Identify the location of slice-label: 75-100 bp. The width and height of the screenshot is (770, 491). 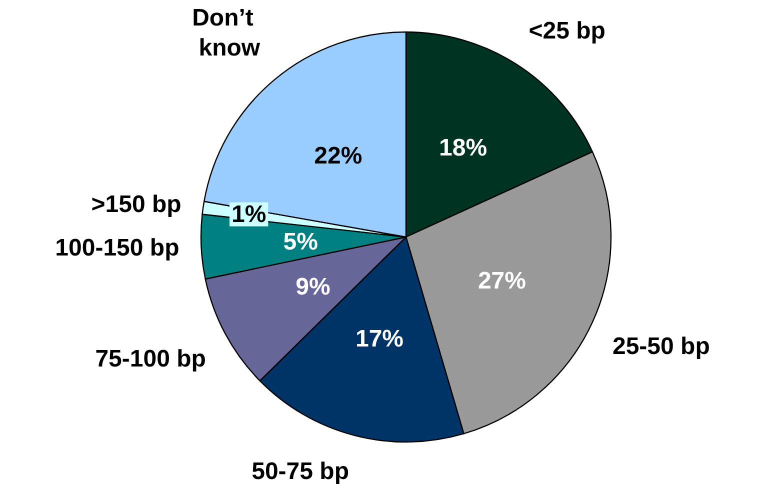
(150, 359).